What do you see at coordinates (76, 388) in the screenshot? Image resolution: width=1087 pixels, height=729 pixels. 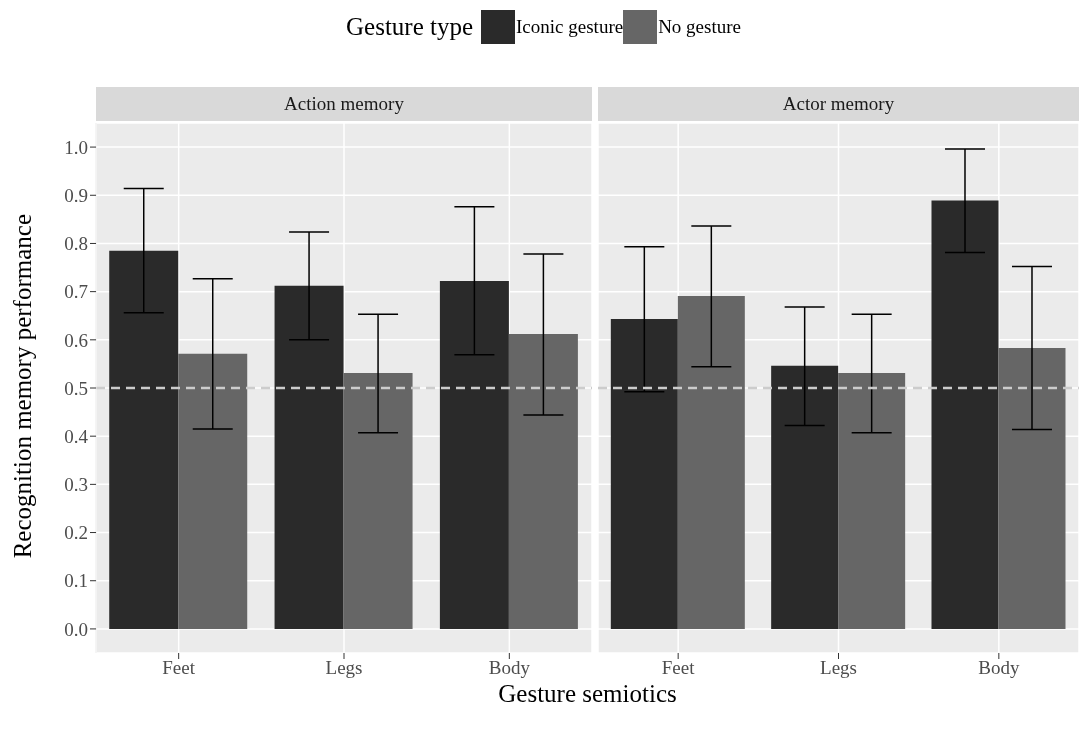 I see `y-tick-label: 0.5` at bounding box center [76, 388].